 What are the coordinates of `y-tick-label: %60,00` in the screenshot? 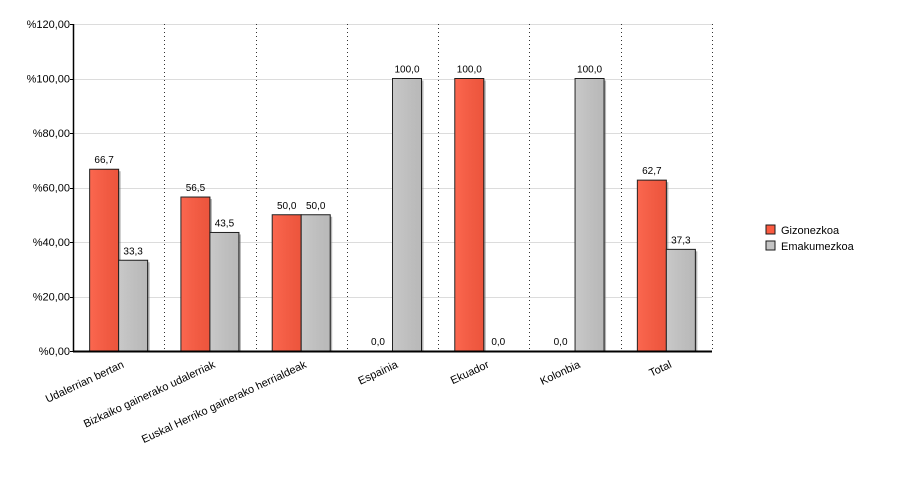 It's located at (51, 189).